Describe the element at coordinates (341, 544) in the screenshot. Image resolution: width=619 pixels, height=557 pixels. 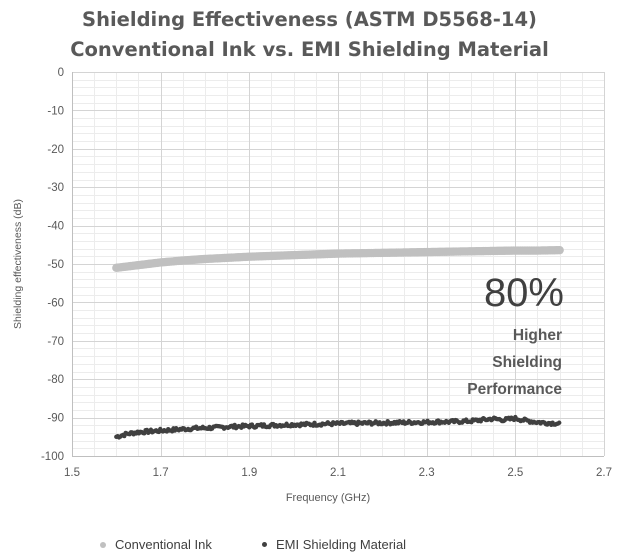
I see `legend-label-emi-shielding-material: EMI Shielding Material` at that location.